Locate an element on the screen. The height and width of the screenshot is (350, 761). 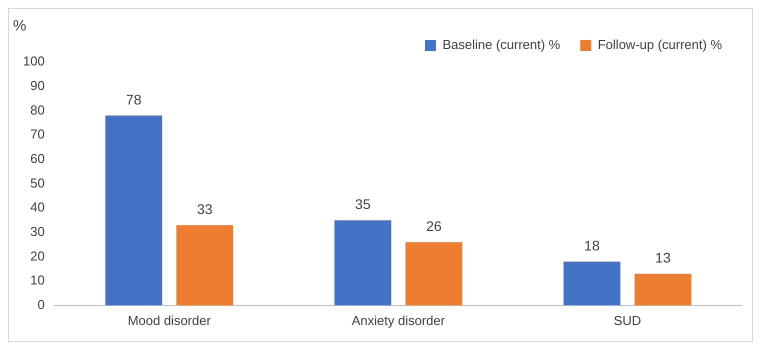
data-label: 35 is located at coordinates (363, 204).